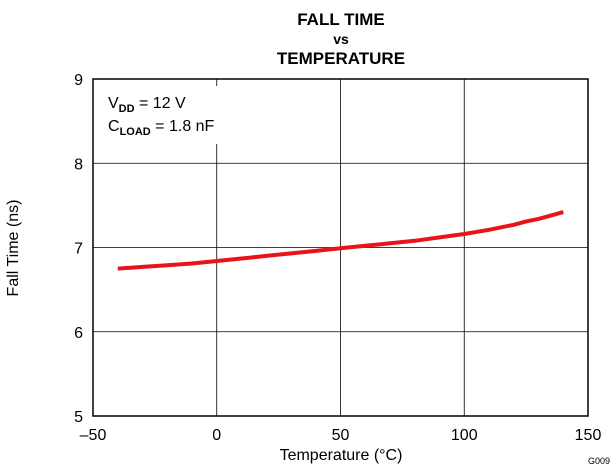 The width and height of the screenshot is (616, 471). I want to click on y-tick-label: 5, so click(78, 417).